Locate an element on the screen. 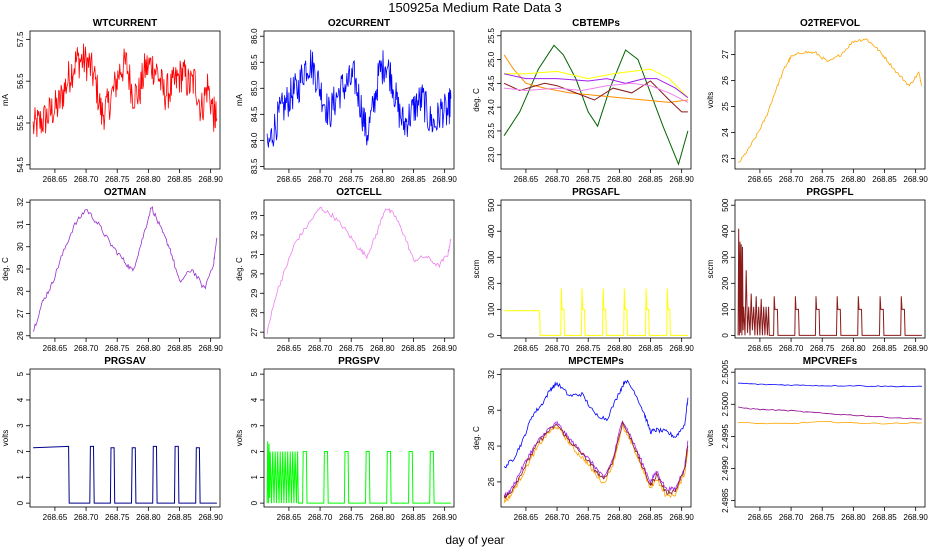 This screenshot has height=550, width=950. y-tick-label: 26 is located at coordinates (725, 80).